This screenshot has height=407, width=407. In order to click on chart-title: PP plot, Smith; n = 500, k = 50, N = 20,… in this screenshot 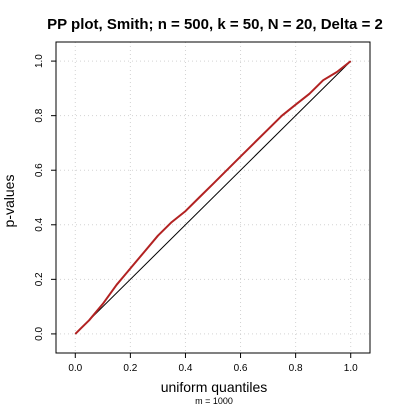, I will do `click(215, 24)`.